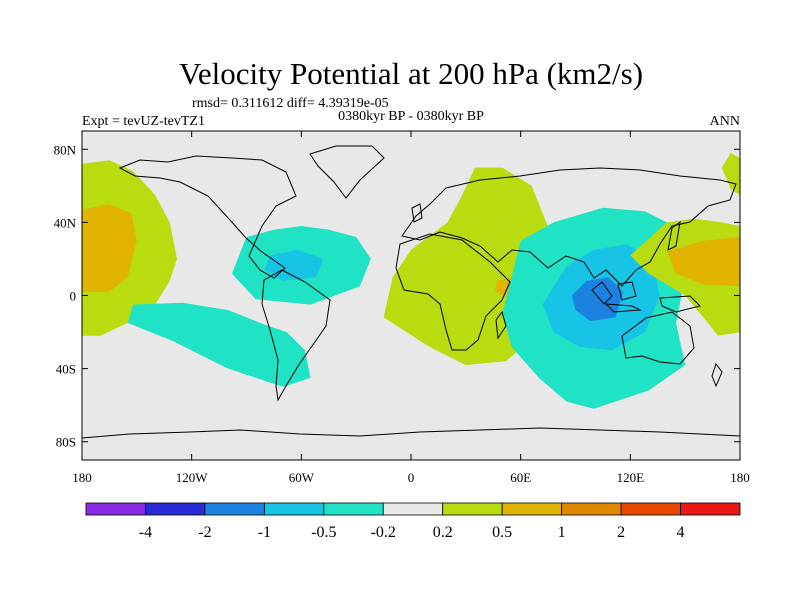 This screenshot has height=600, width=800. I want to click on coast-java, so click(623, 308).